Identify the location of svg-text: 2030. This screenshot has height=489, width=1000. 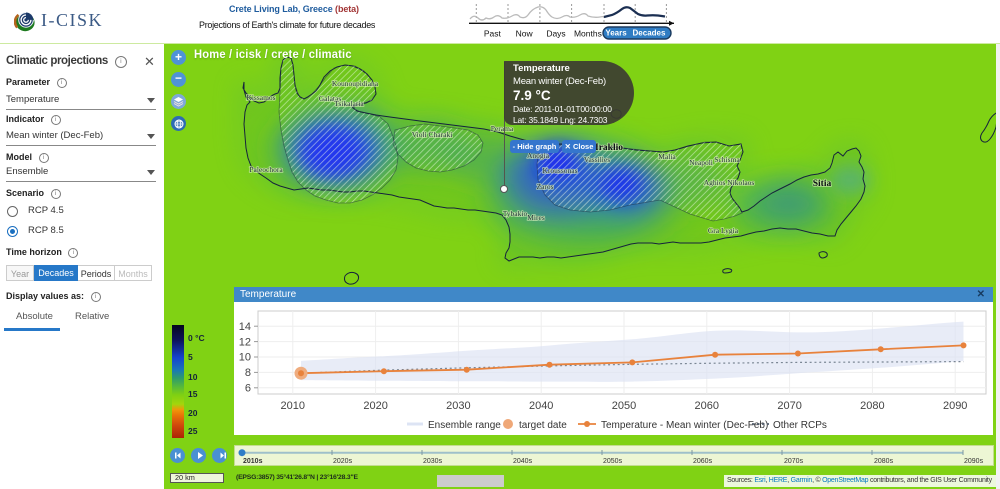
(458, 406).